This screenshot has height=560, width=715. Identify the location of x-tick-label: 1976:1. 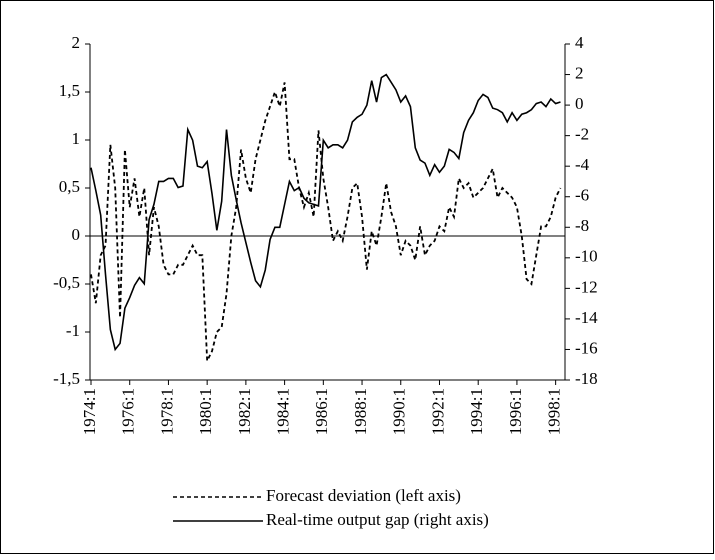
(128, 411).